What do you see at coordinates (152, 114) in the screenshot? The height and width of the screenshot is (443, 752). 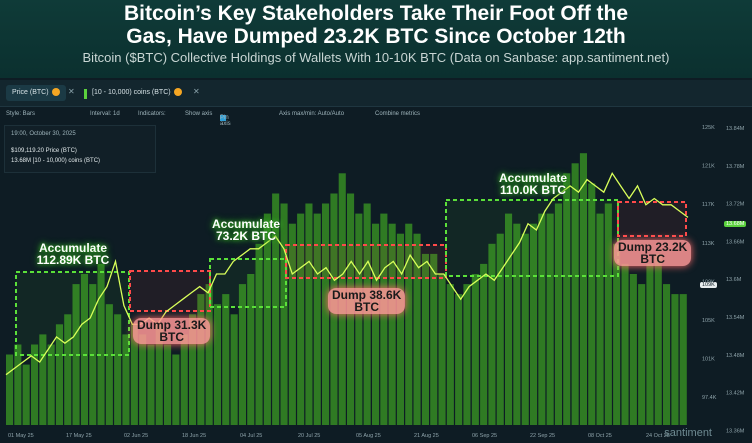 I see `indicators-select: Indicators:` at bounding box center [152, 114].